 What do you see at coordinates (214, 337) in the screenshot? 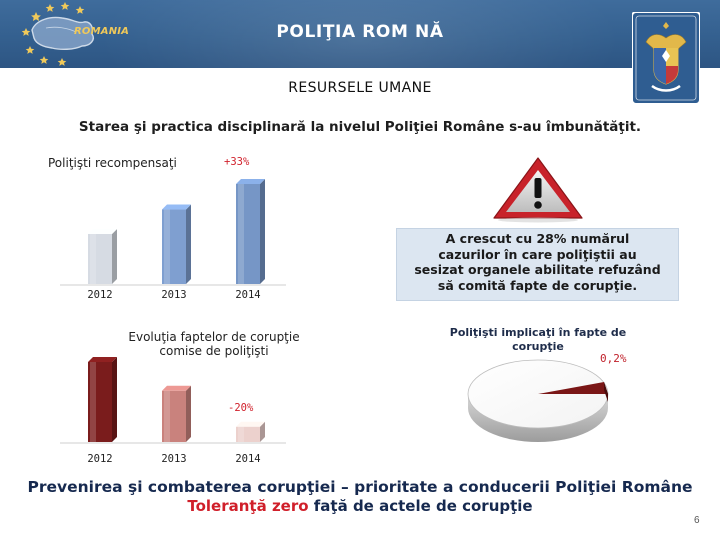
I see `chart2-title-line1: Evoluţia faptelor de corupţie` at bounding box center [214, 337].